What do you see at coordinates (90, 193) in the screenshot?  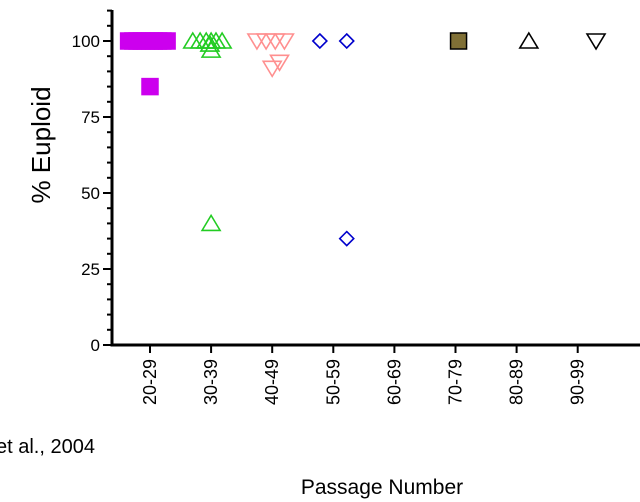 I see `y-tick-label: 50` at bounding box center [90, 193].